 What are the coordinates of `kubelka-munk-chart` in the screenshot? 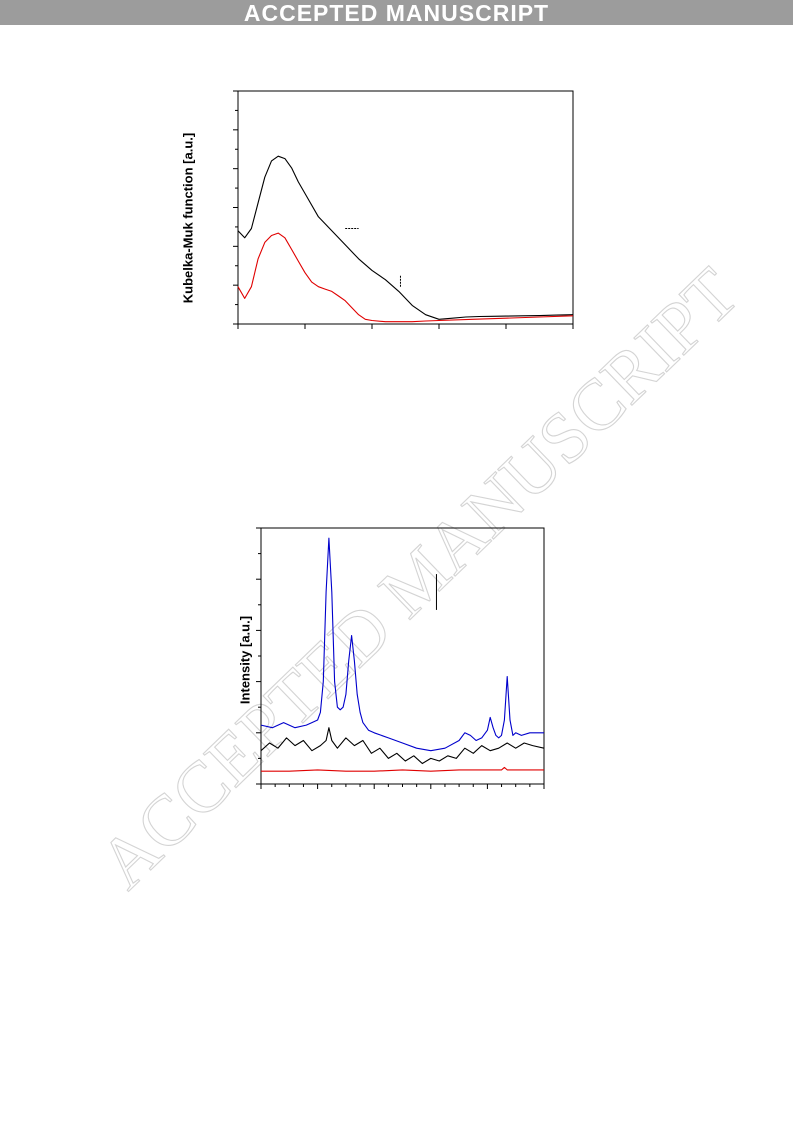 It's located at (403, 209).